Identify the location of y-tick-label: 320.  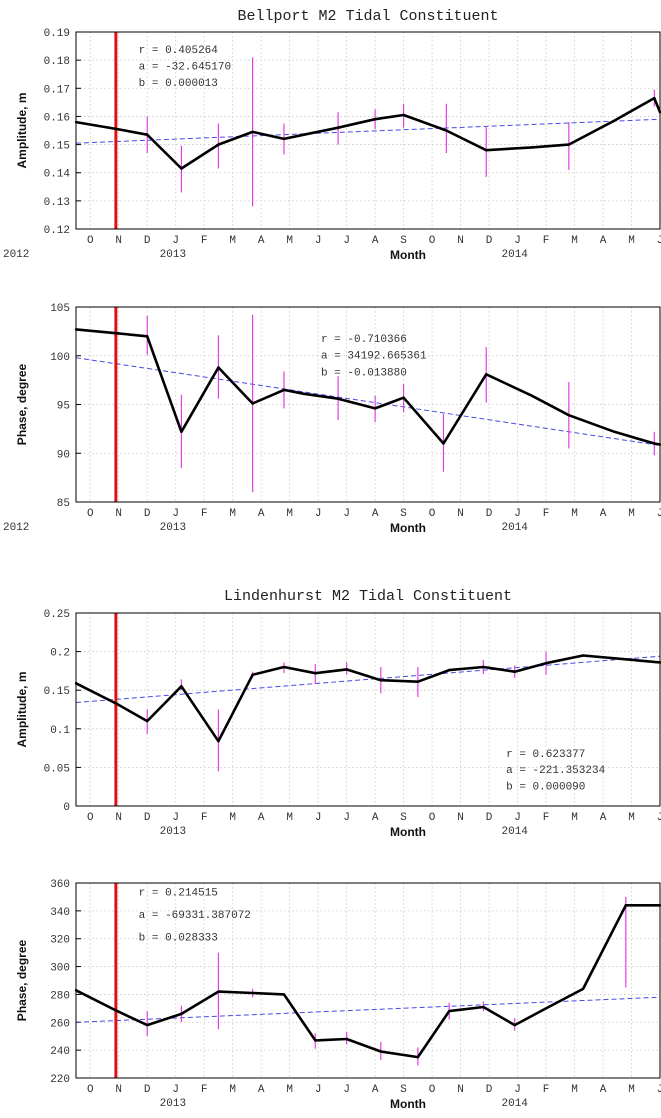
(60, 941).